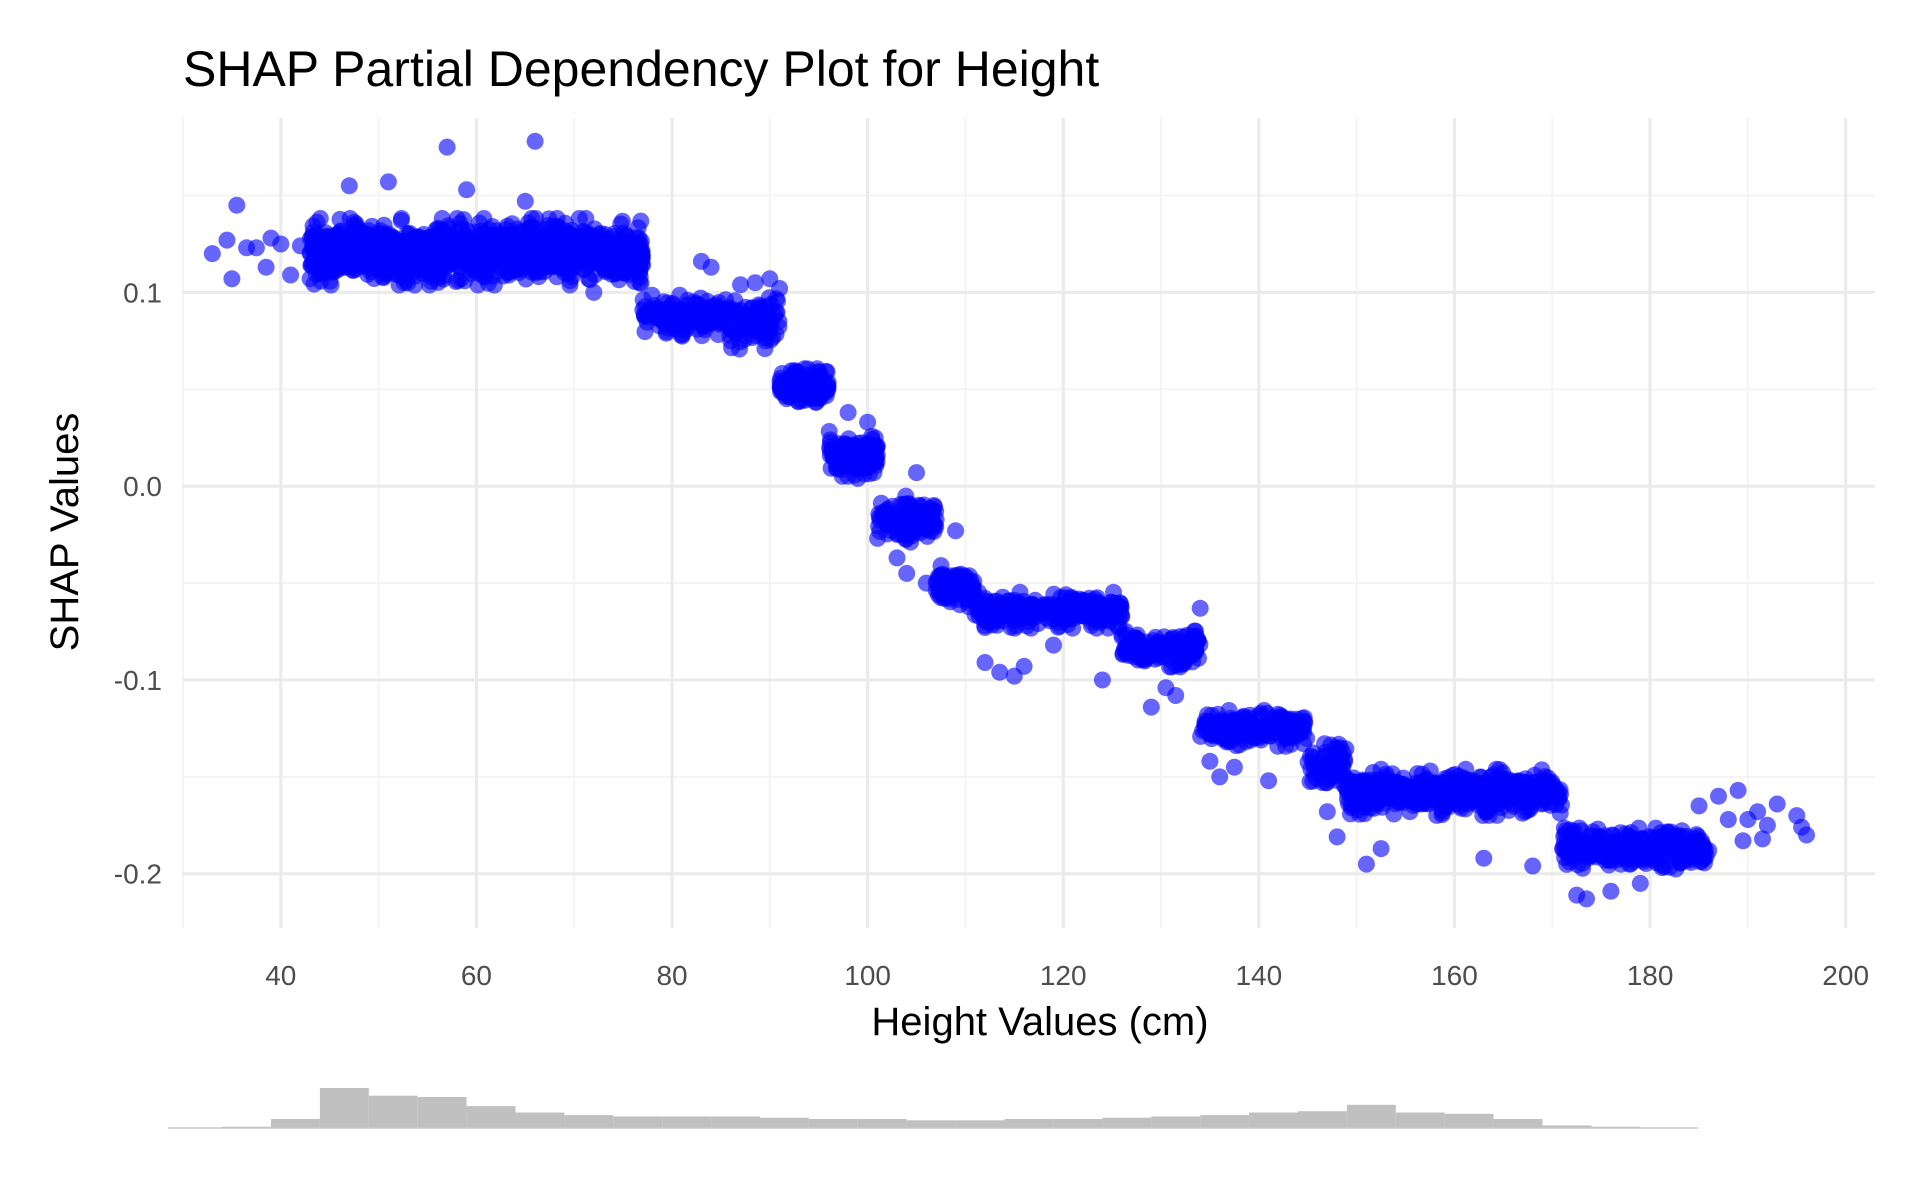 The width and height of the screenshot is (1905, 1177). Describe the element at coordinates (138, 874) in the screenshot. I see `y-tick-label: -0.2` at that location.